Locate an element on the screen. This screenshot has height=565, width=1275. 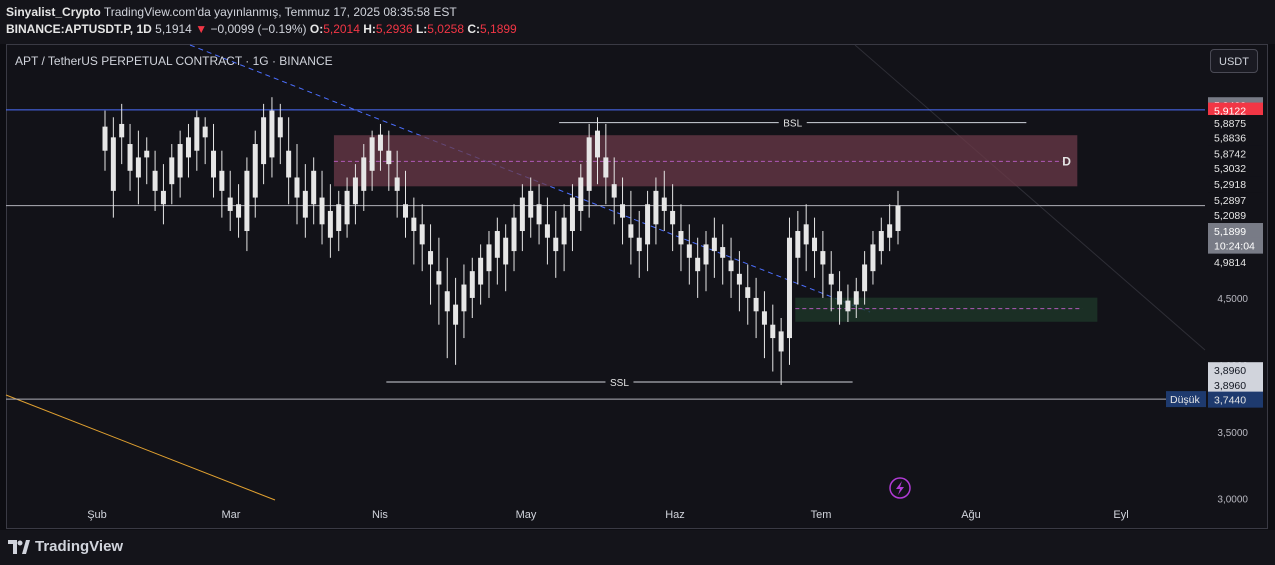
price-label: 5,2089 is located at coordinates (1230, 216).